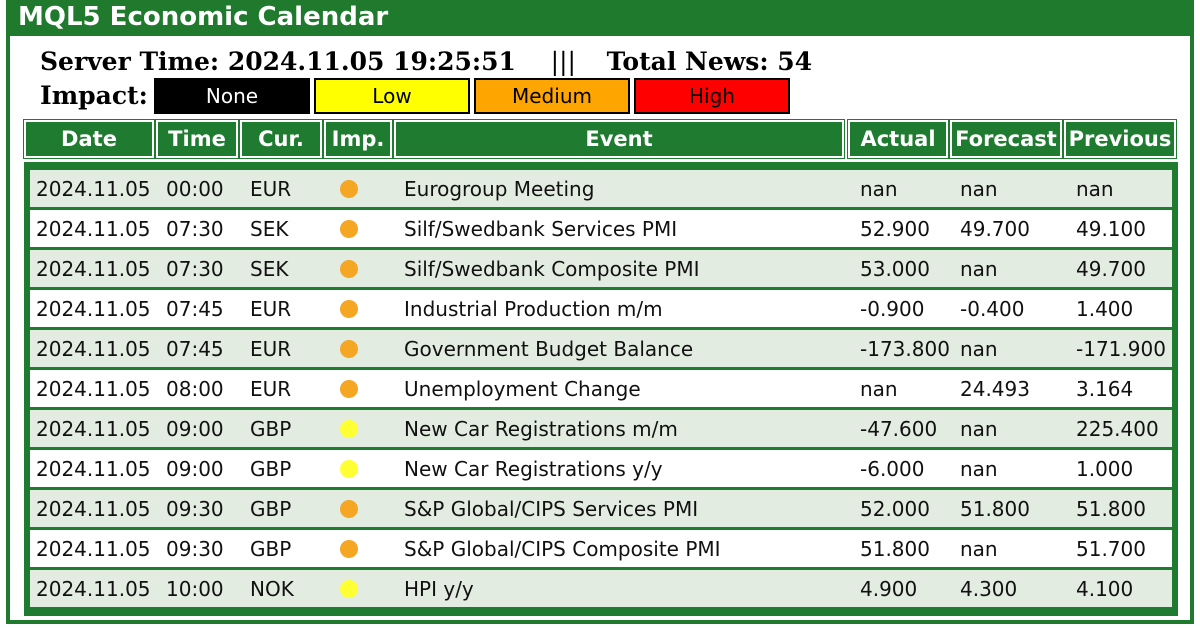 The width and height of the screenshot is (1200, 628). What do you see at coordinates (358, 139) in the screenshot?
I see `header-impact: Imp.` at bounding box center [358, 139].